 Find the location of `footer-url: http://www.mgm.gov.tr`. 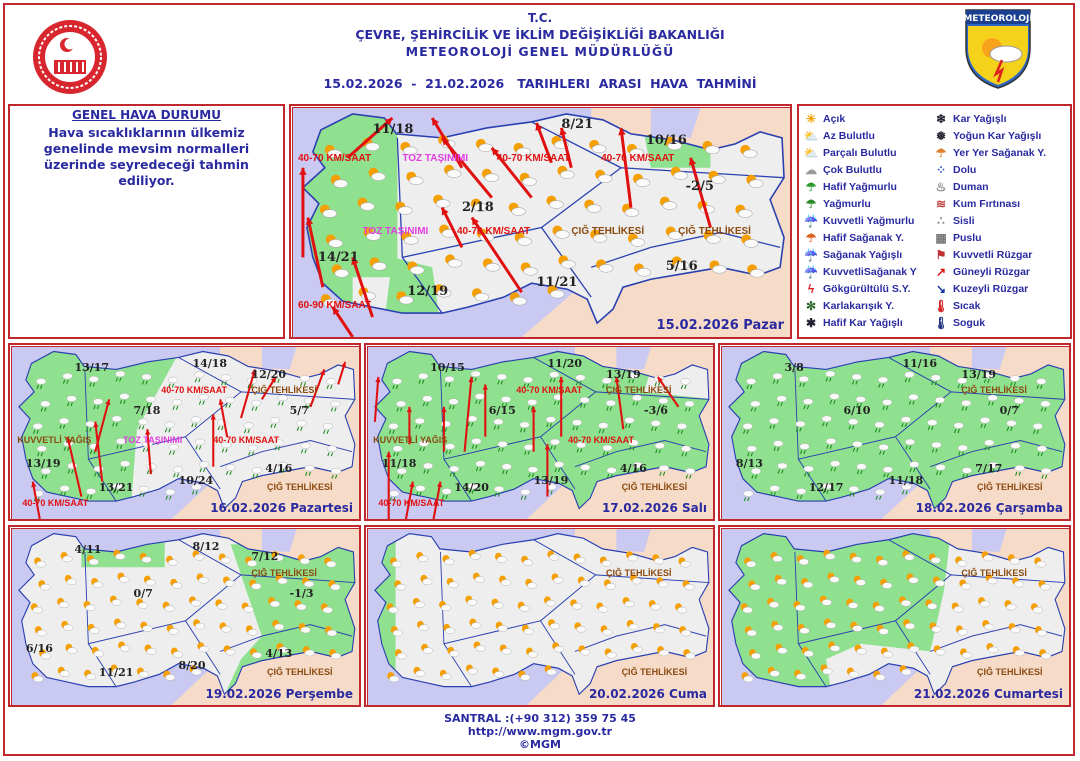

footer-url: http://www.mgm.gov.tr is located at coordinates (540, 731).